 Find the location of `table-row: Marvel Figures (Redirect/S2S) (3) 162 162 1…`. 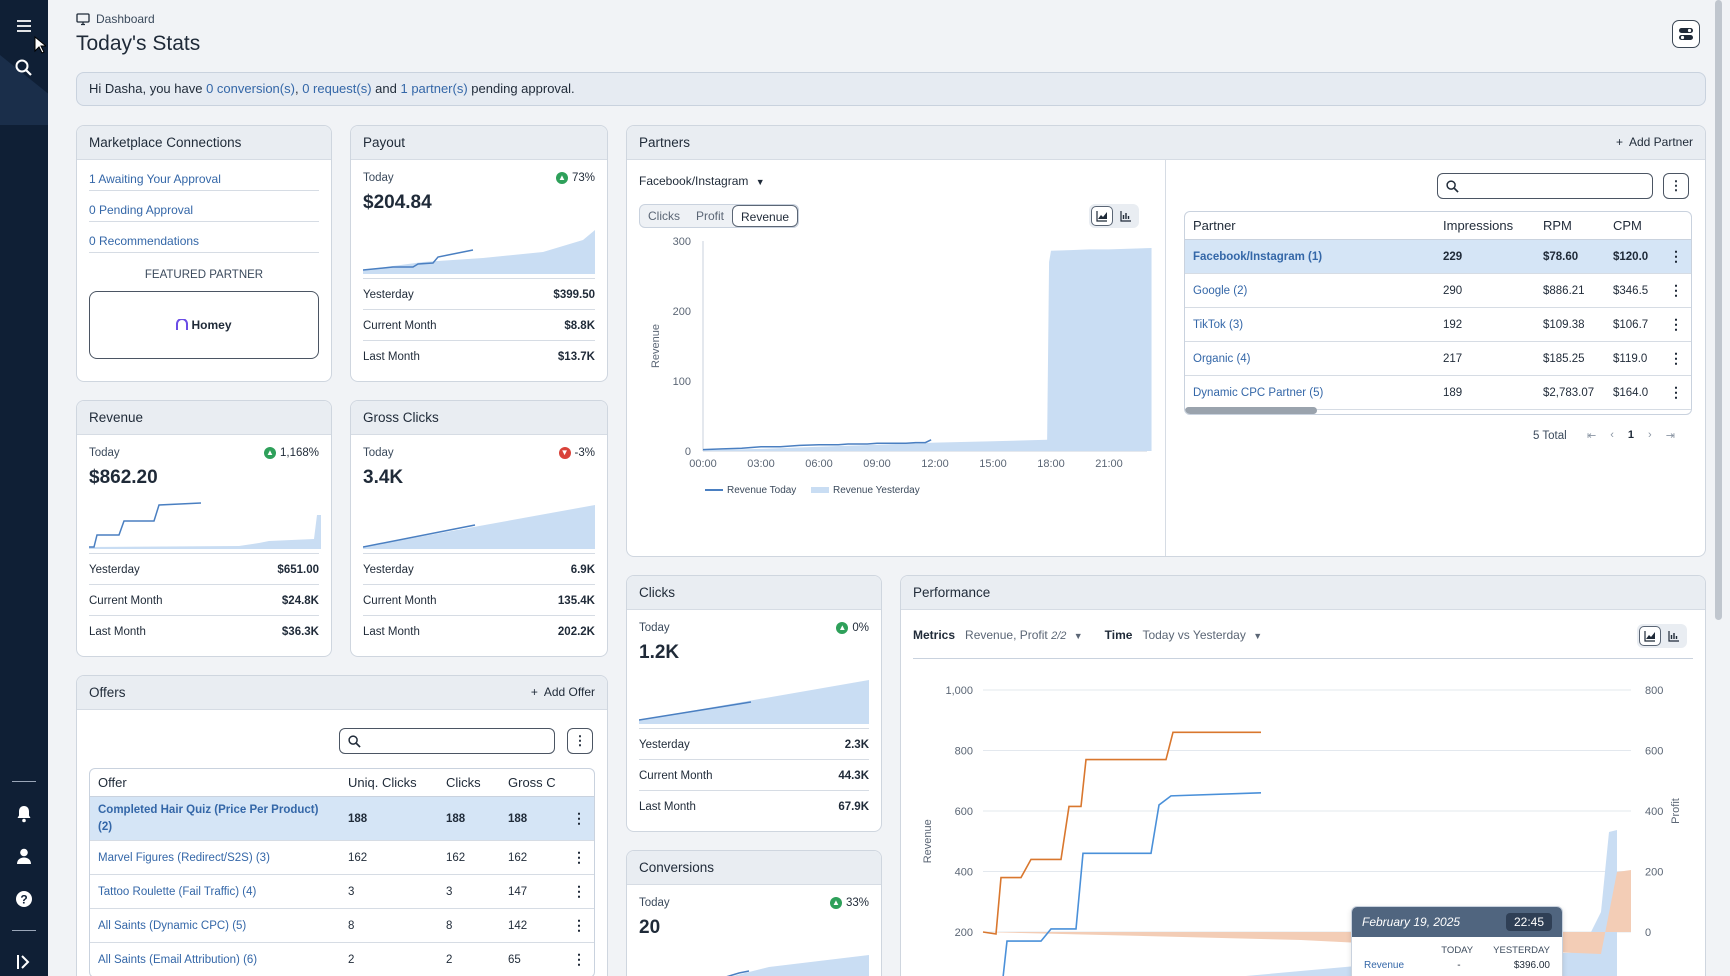

table-row: Marvel Figures (Redirect/S2S) (3) 162 162 1… is located at coordinates (342, 857).